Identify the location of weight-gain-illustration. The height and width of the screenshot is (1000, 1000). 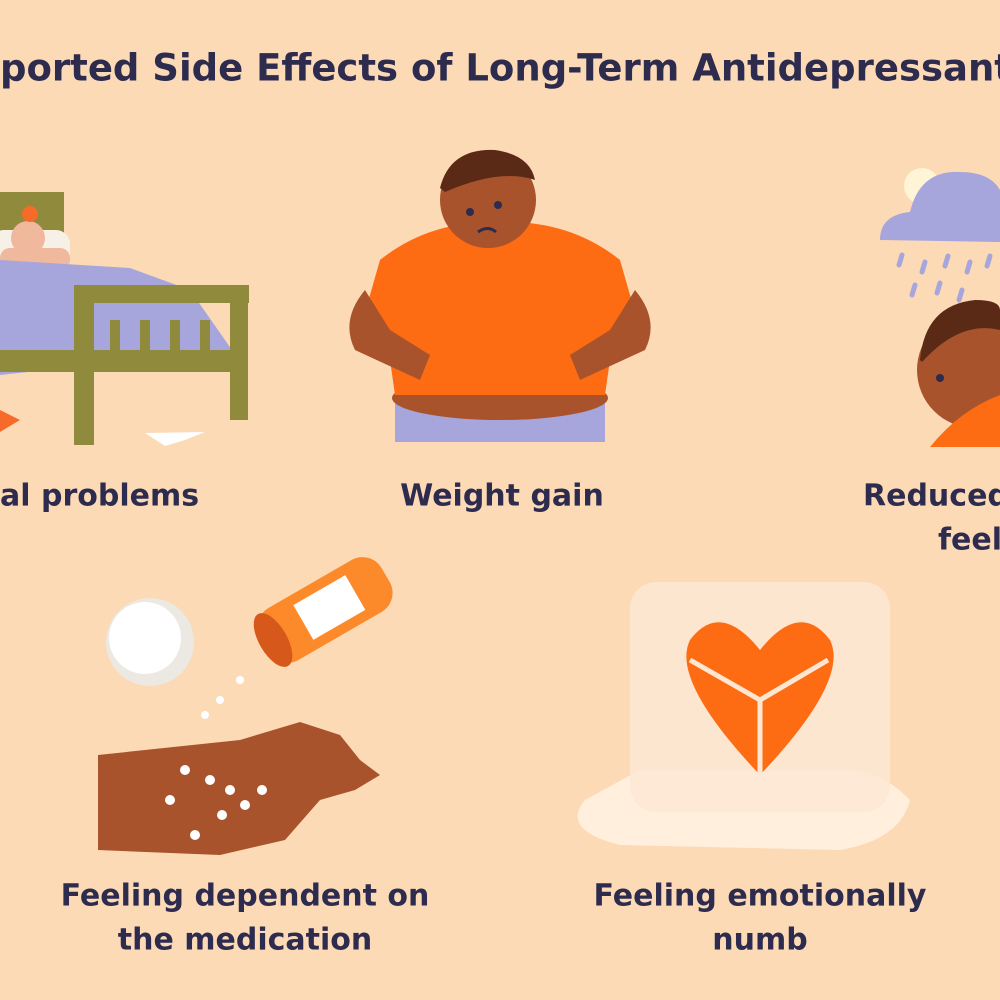
(500, 295).